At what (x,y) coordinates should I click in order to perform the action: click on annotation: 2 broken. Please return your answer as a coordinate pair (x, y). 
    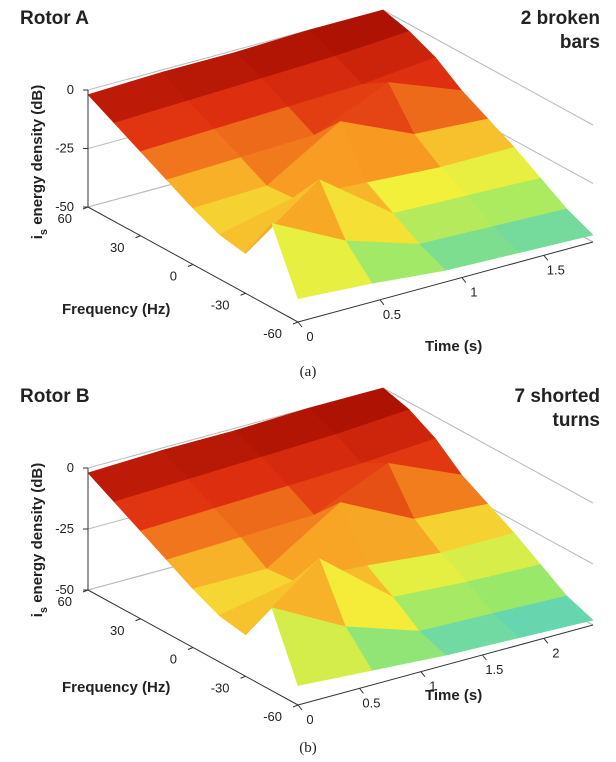
    Looking at the image, I should click on (560, 18).